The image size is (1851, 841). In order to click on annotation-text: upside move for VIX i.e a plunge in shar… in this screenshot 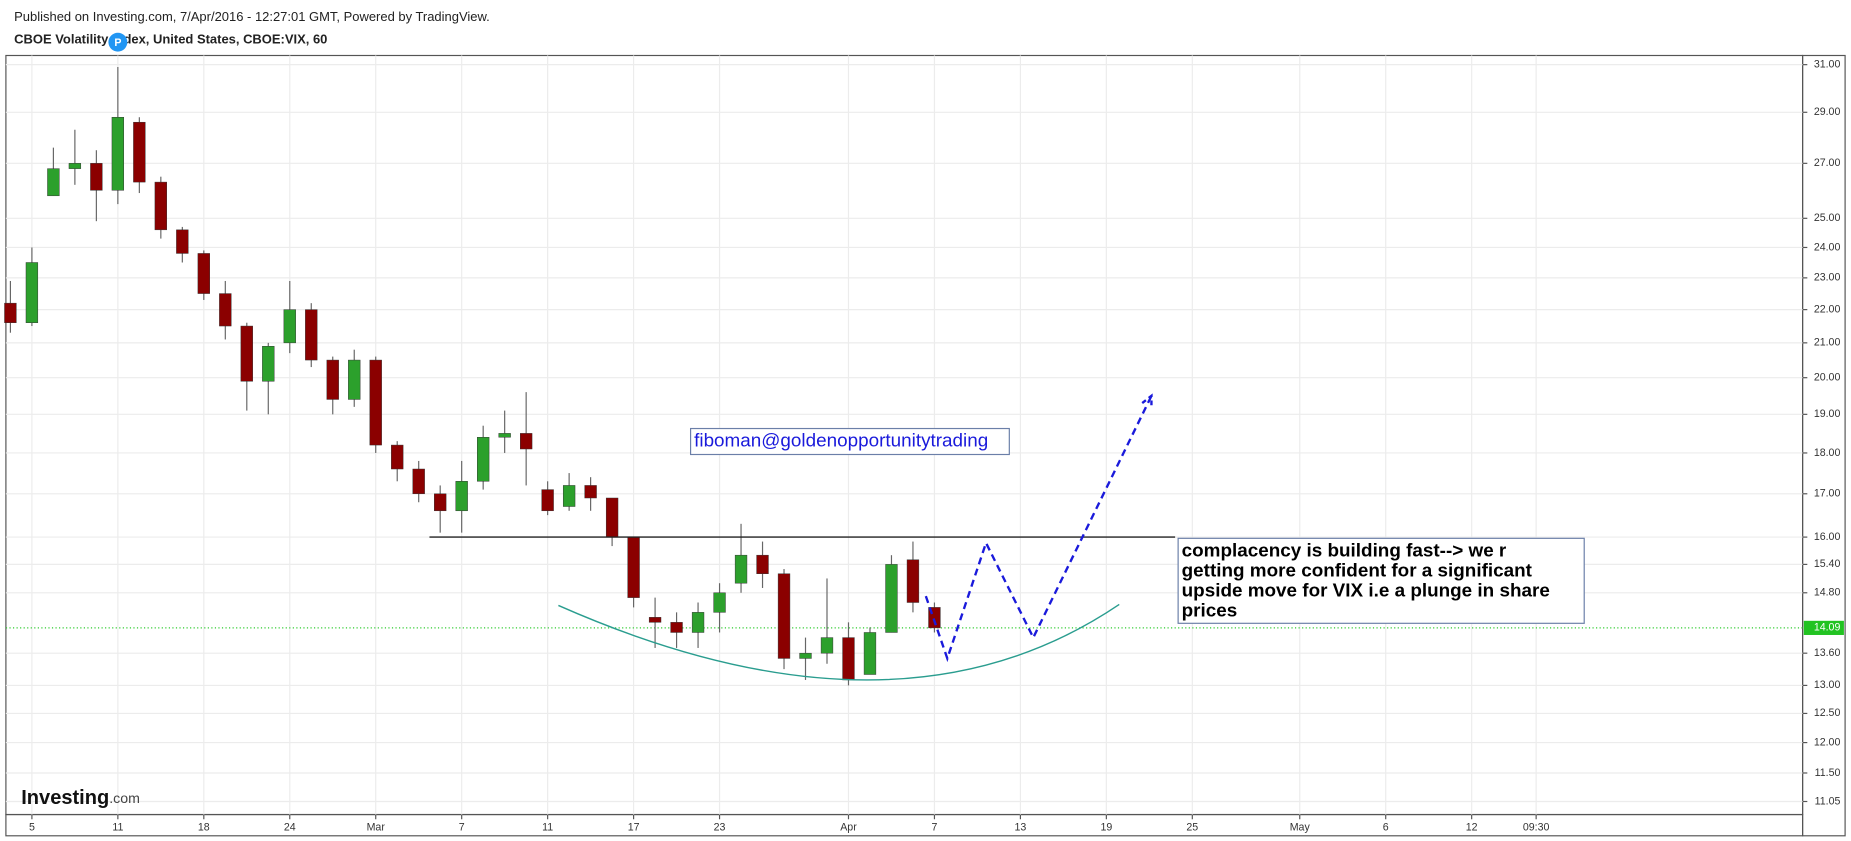, I will do `click(1366, 590)`.